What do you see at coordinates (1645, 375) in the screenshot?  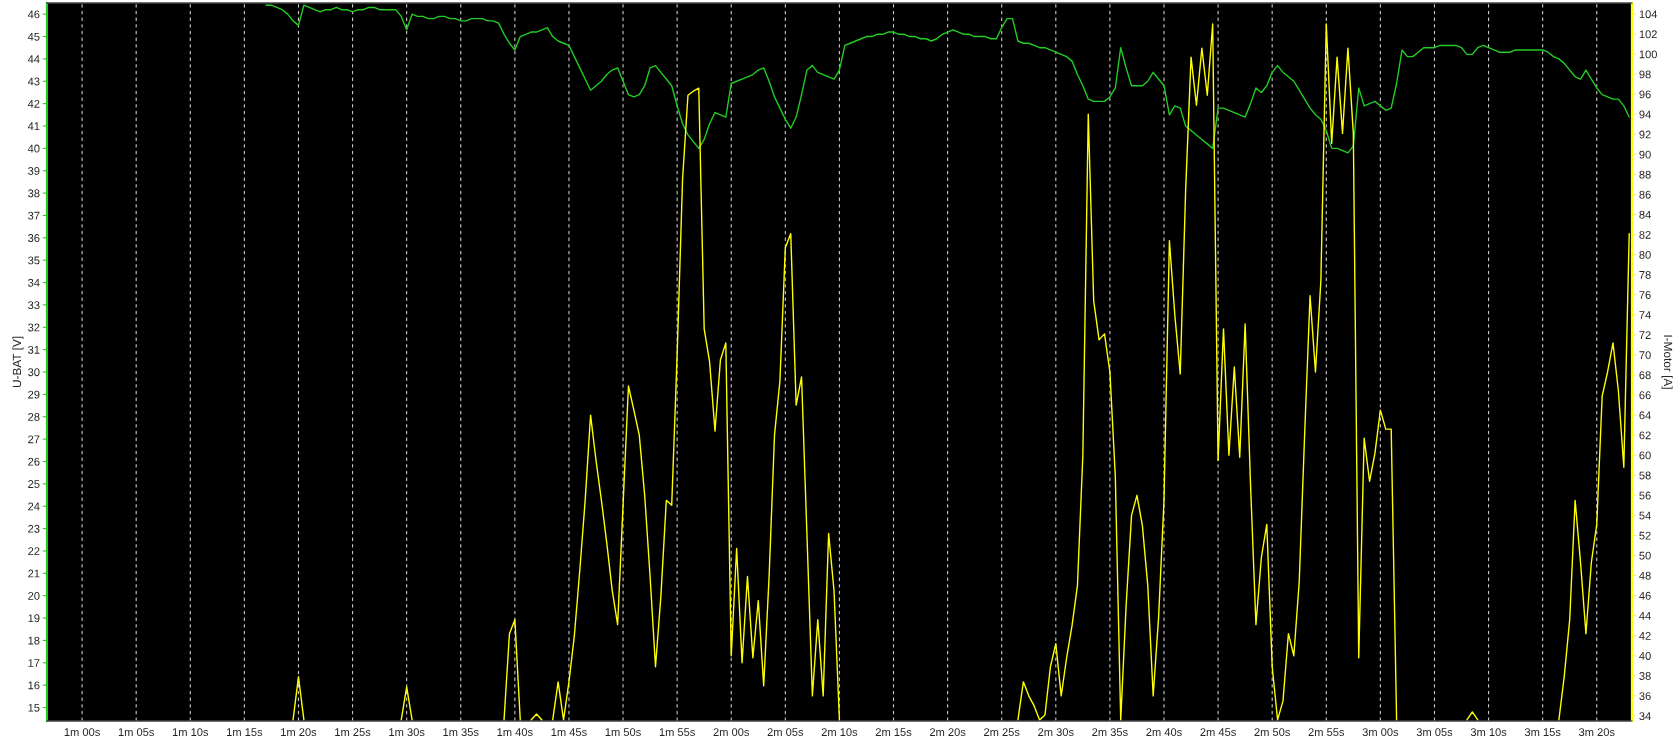 I see `y2-tick-label: 68` at bounding box center [1645, 375].